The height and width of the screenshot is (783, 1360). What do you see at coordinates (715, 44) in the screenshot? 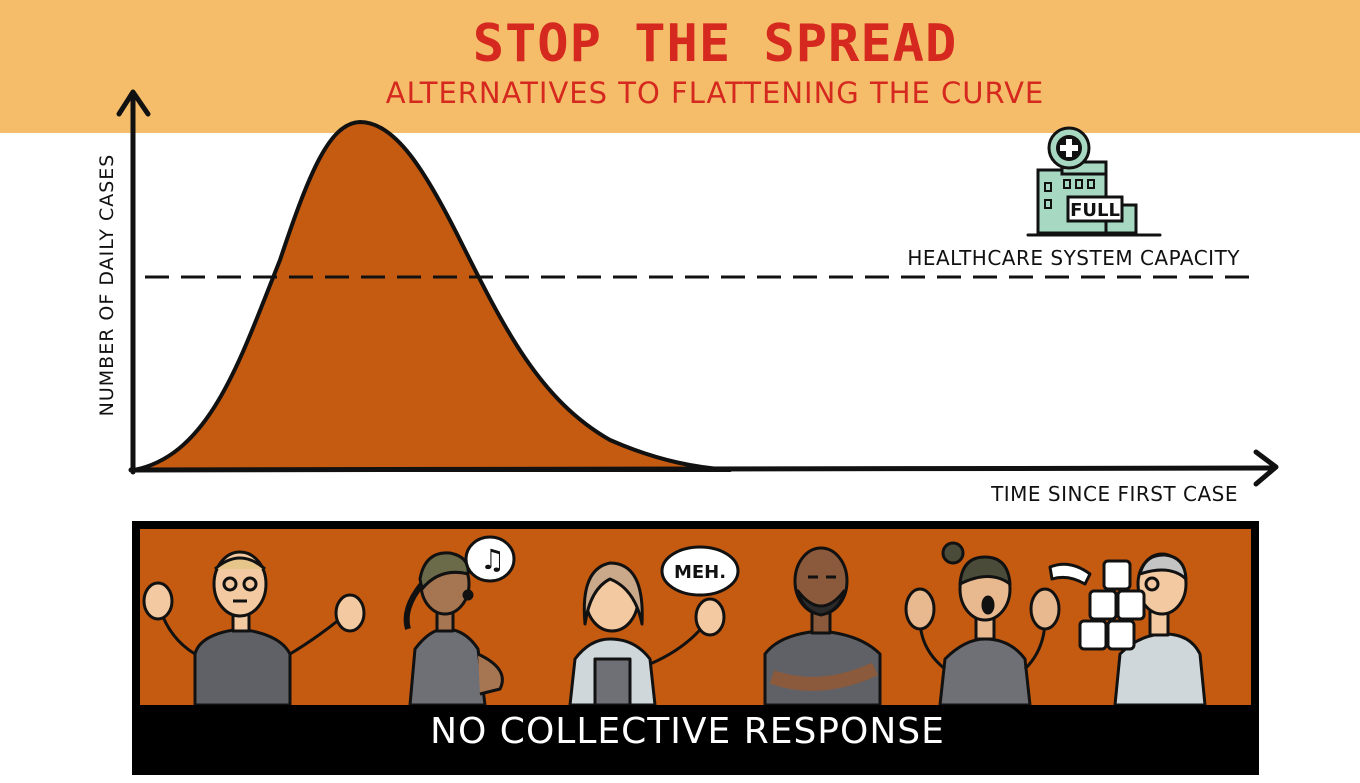
I see `page-title: STOP THE SPREAD` at bounding box center [715, 44].